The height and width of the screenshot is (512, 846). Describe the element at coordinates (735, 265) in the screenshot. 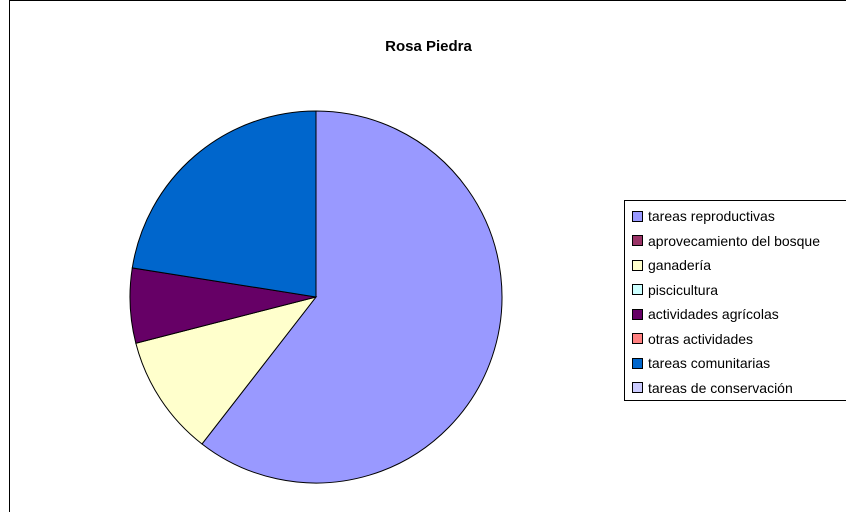

I see `legend-item: ganadería` at that location.